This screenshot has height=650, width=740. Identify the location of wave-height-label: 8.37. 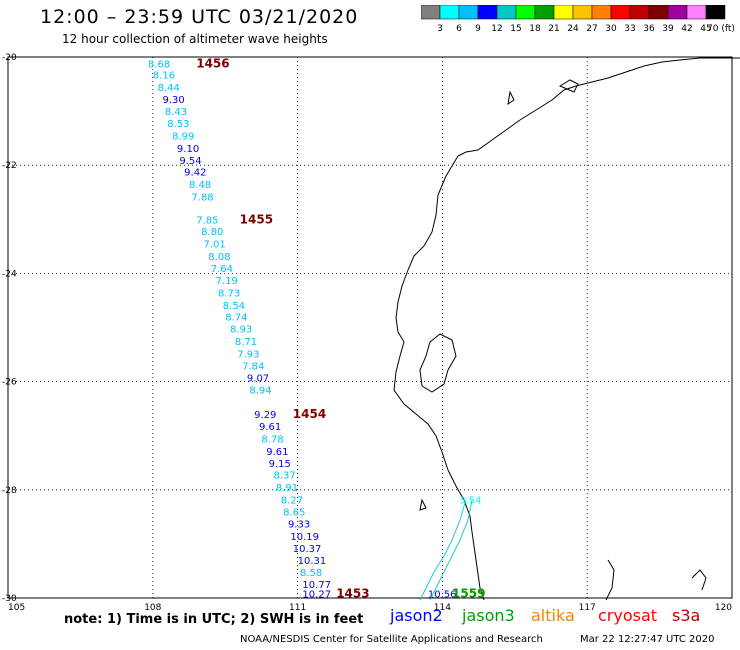
(284, 476).